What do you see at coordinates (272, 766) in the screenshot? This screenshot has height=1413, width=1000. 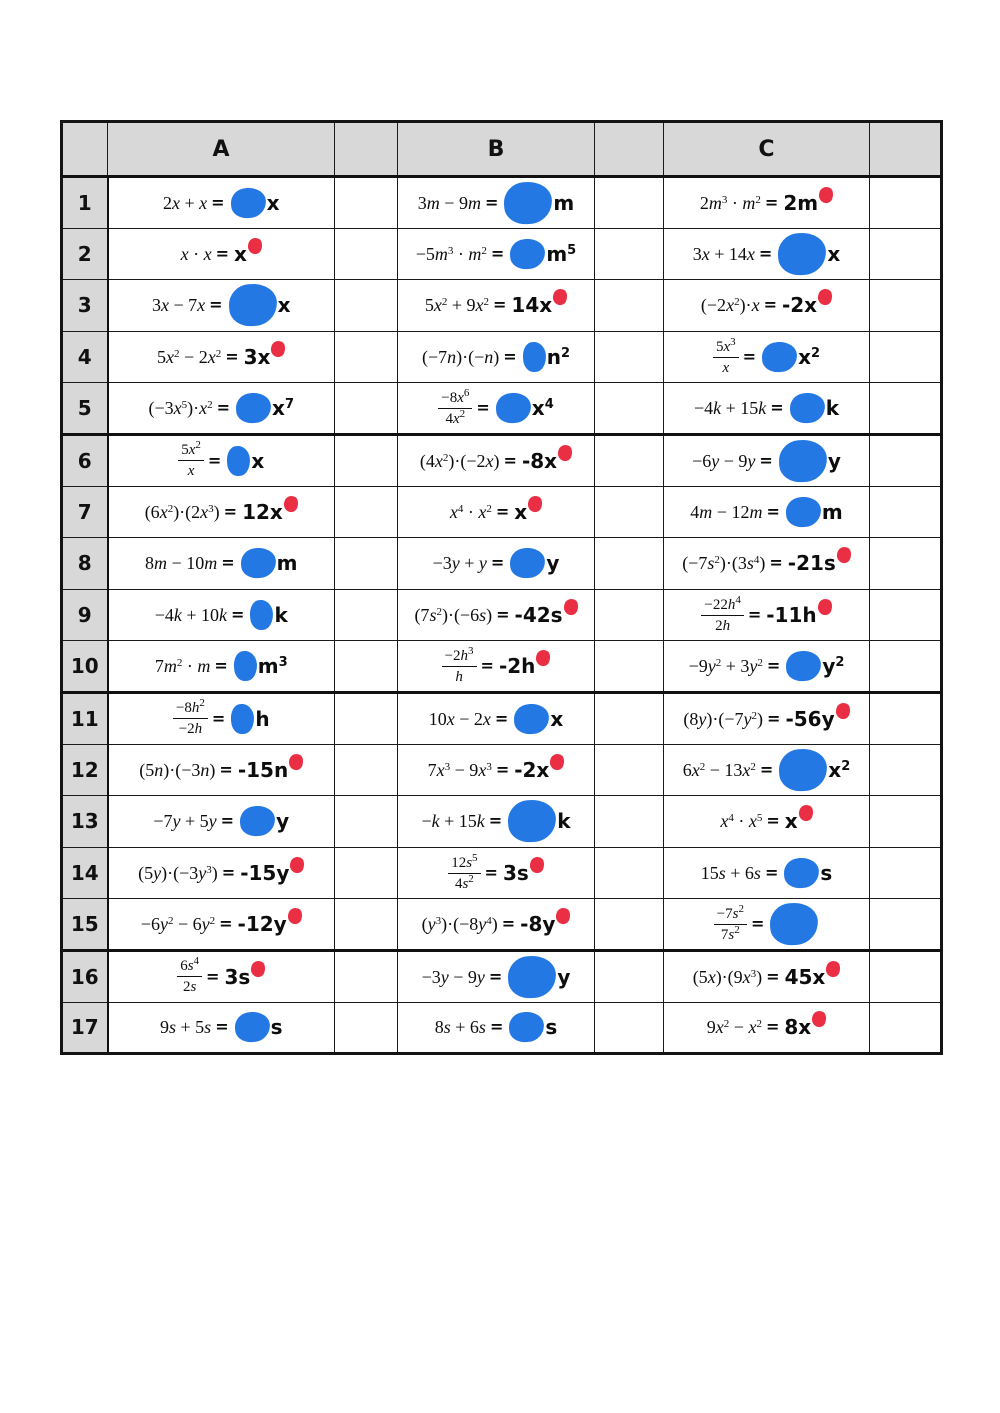 I see `answer-area: -15n` at bounding box center [272, 766].